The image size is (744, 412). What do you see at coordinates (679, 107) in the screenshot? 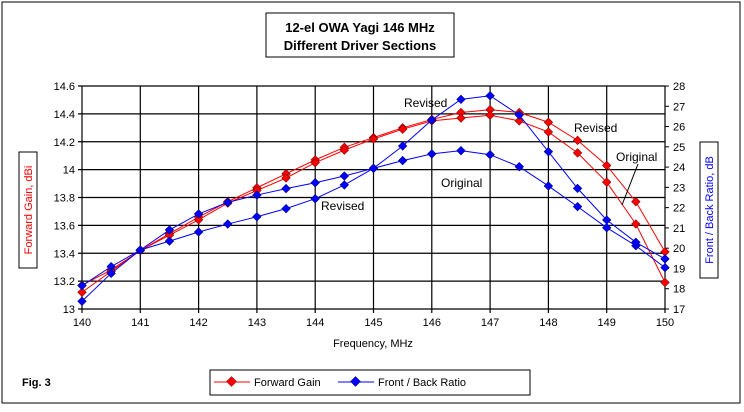
I see `y-right-tick-label: 27` at bounding box center [679, 107].